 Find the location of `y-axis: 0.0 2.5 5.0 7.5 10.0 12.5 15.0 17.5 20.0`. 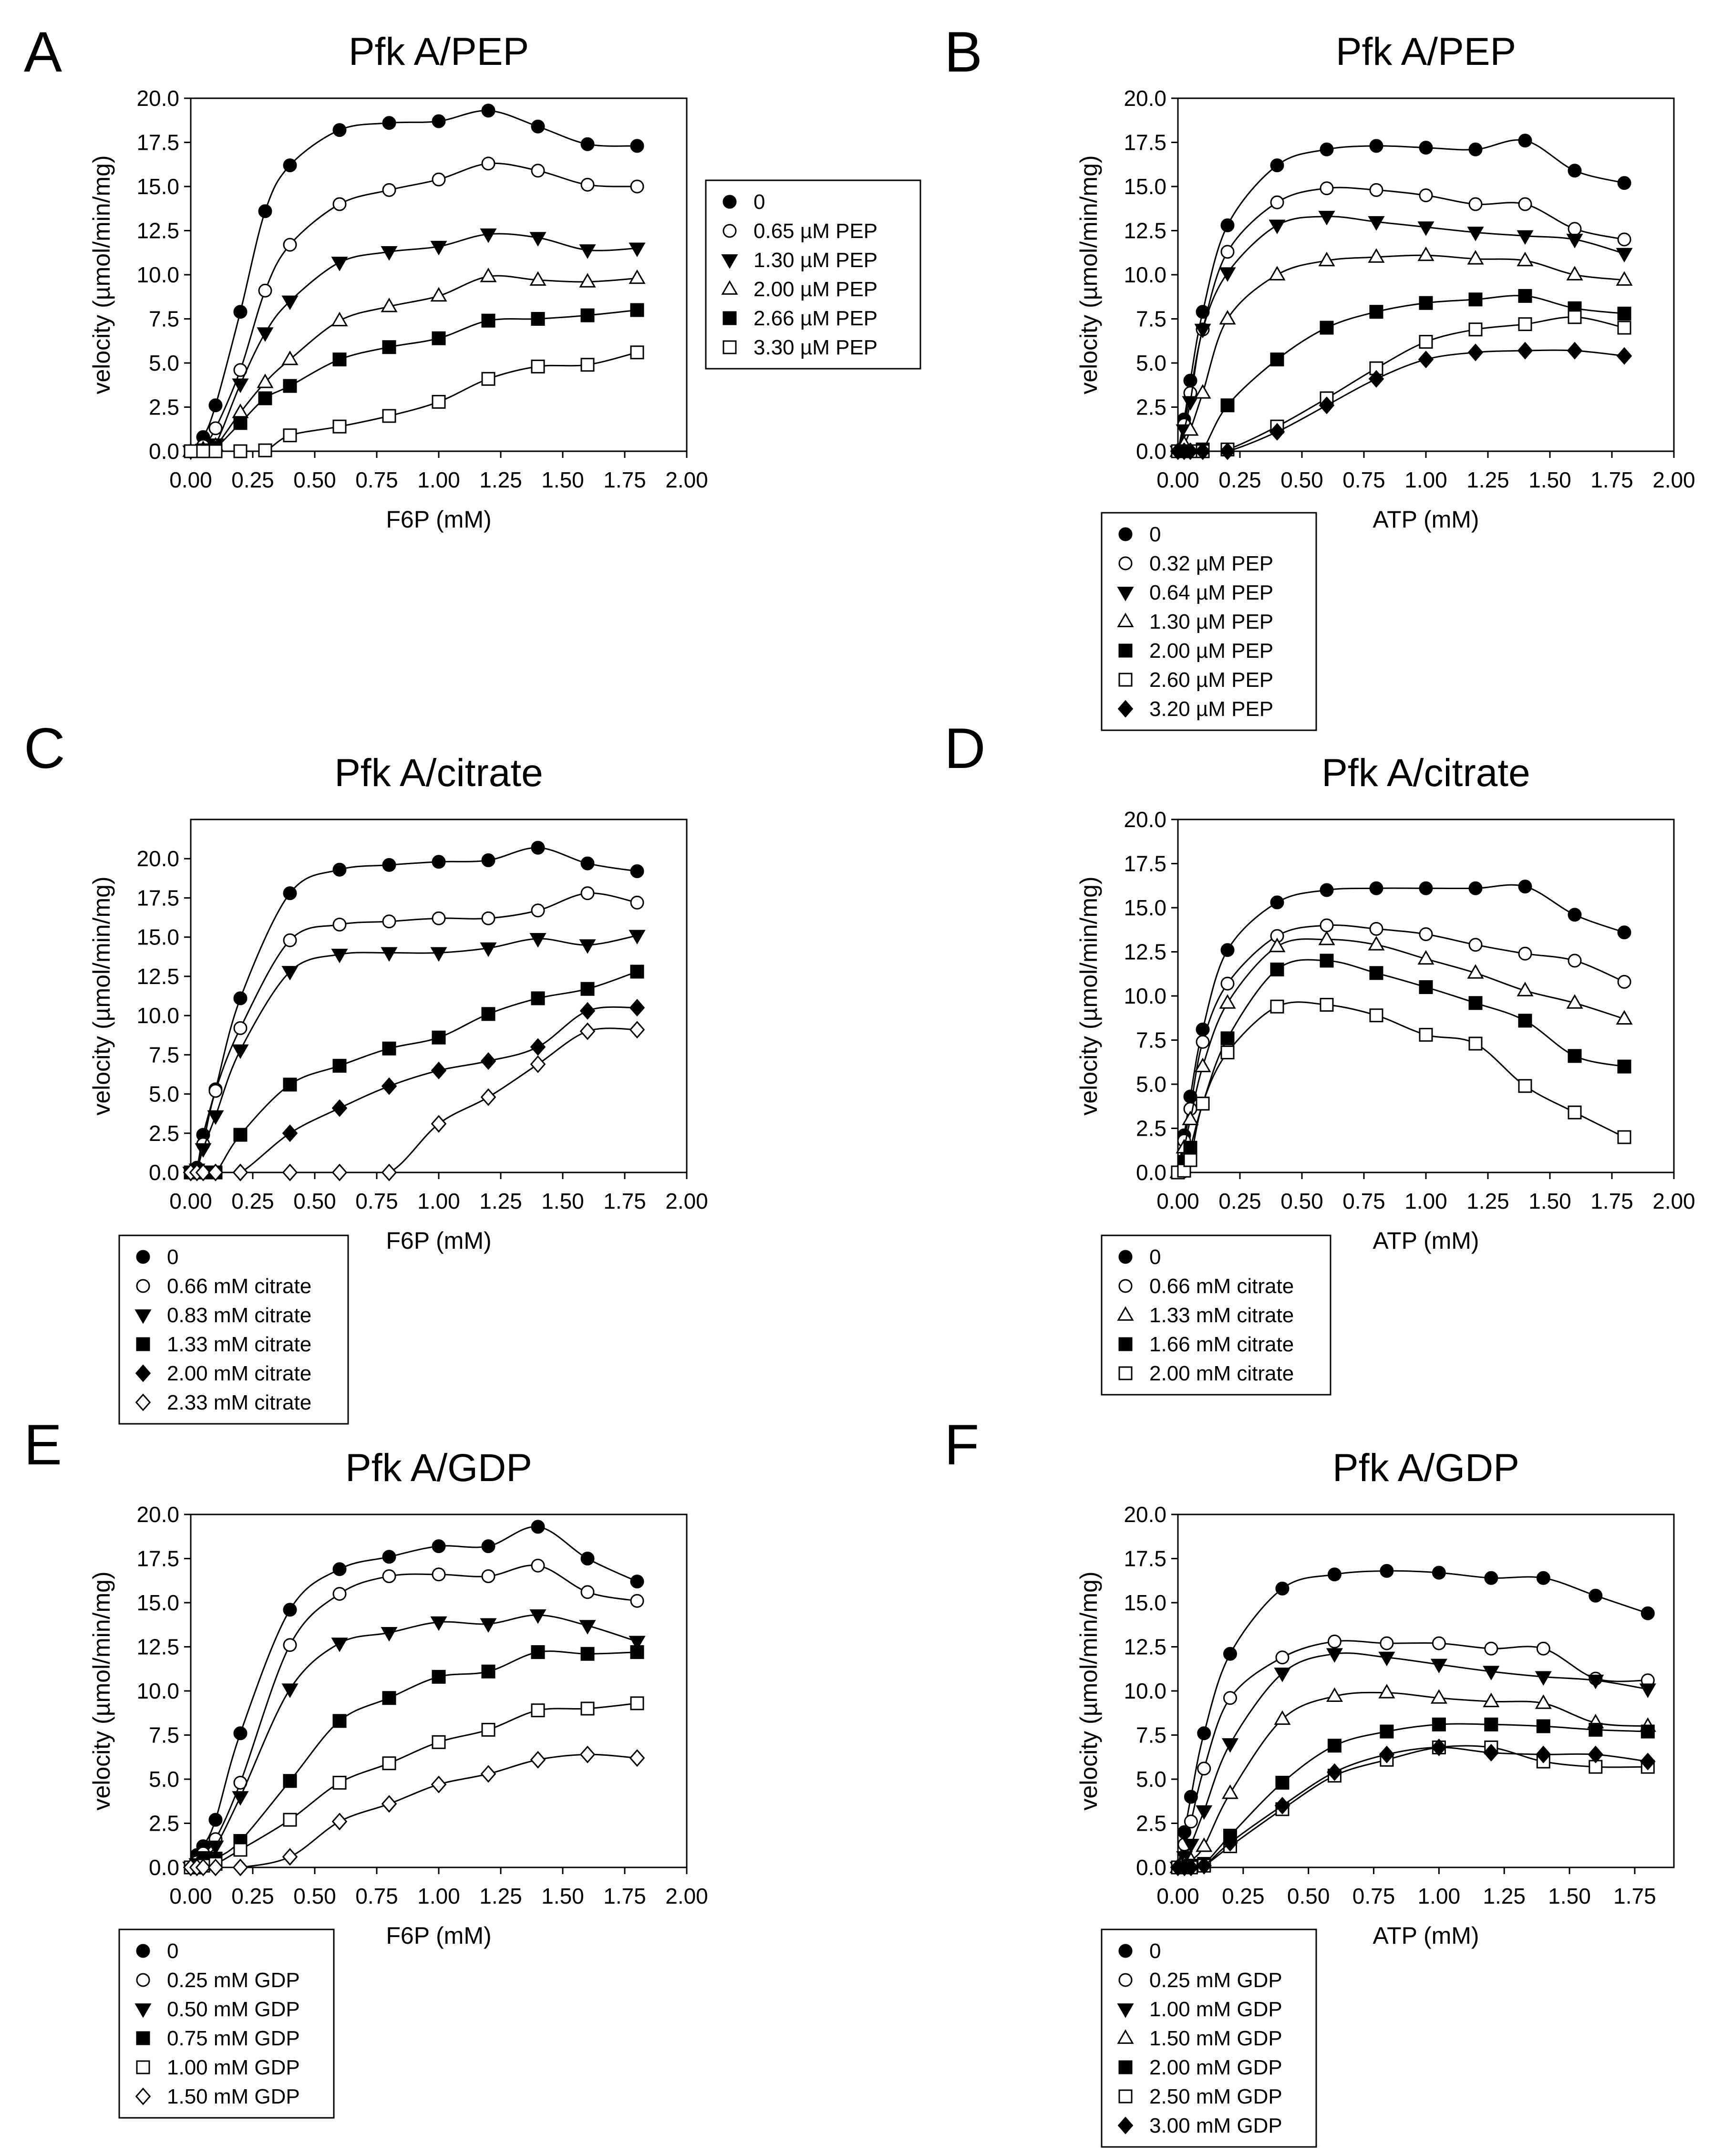

y-axis: 0.0 2.5 5.0 7.5 10.0 12.5 15.0 17.5 20.0 is located at coordinates (164, 275).